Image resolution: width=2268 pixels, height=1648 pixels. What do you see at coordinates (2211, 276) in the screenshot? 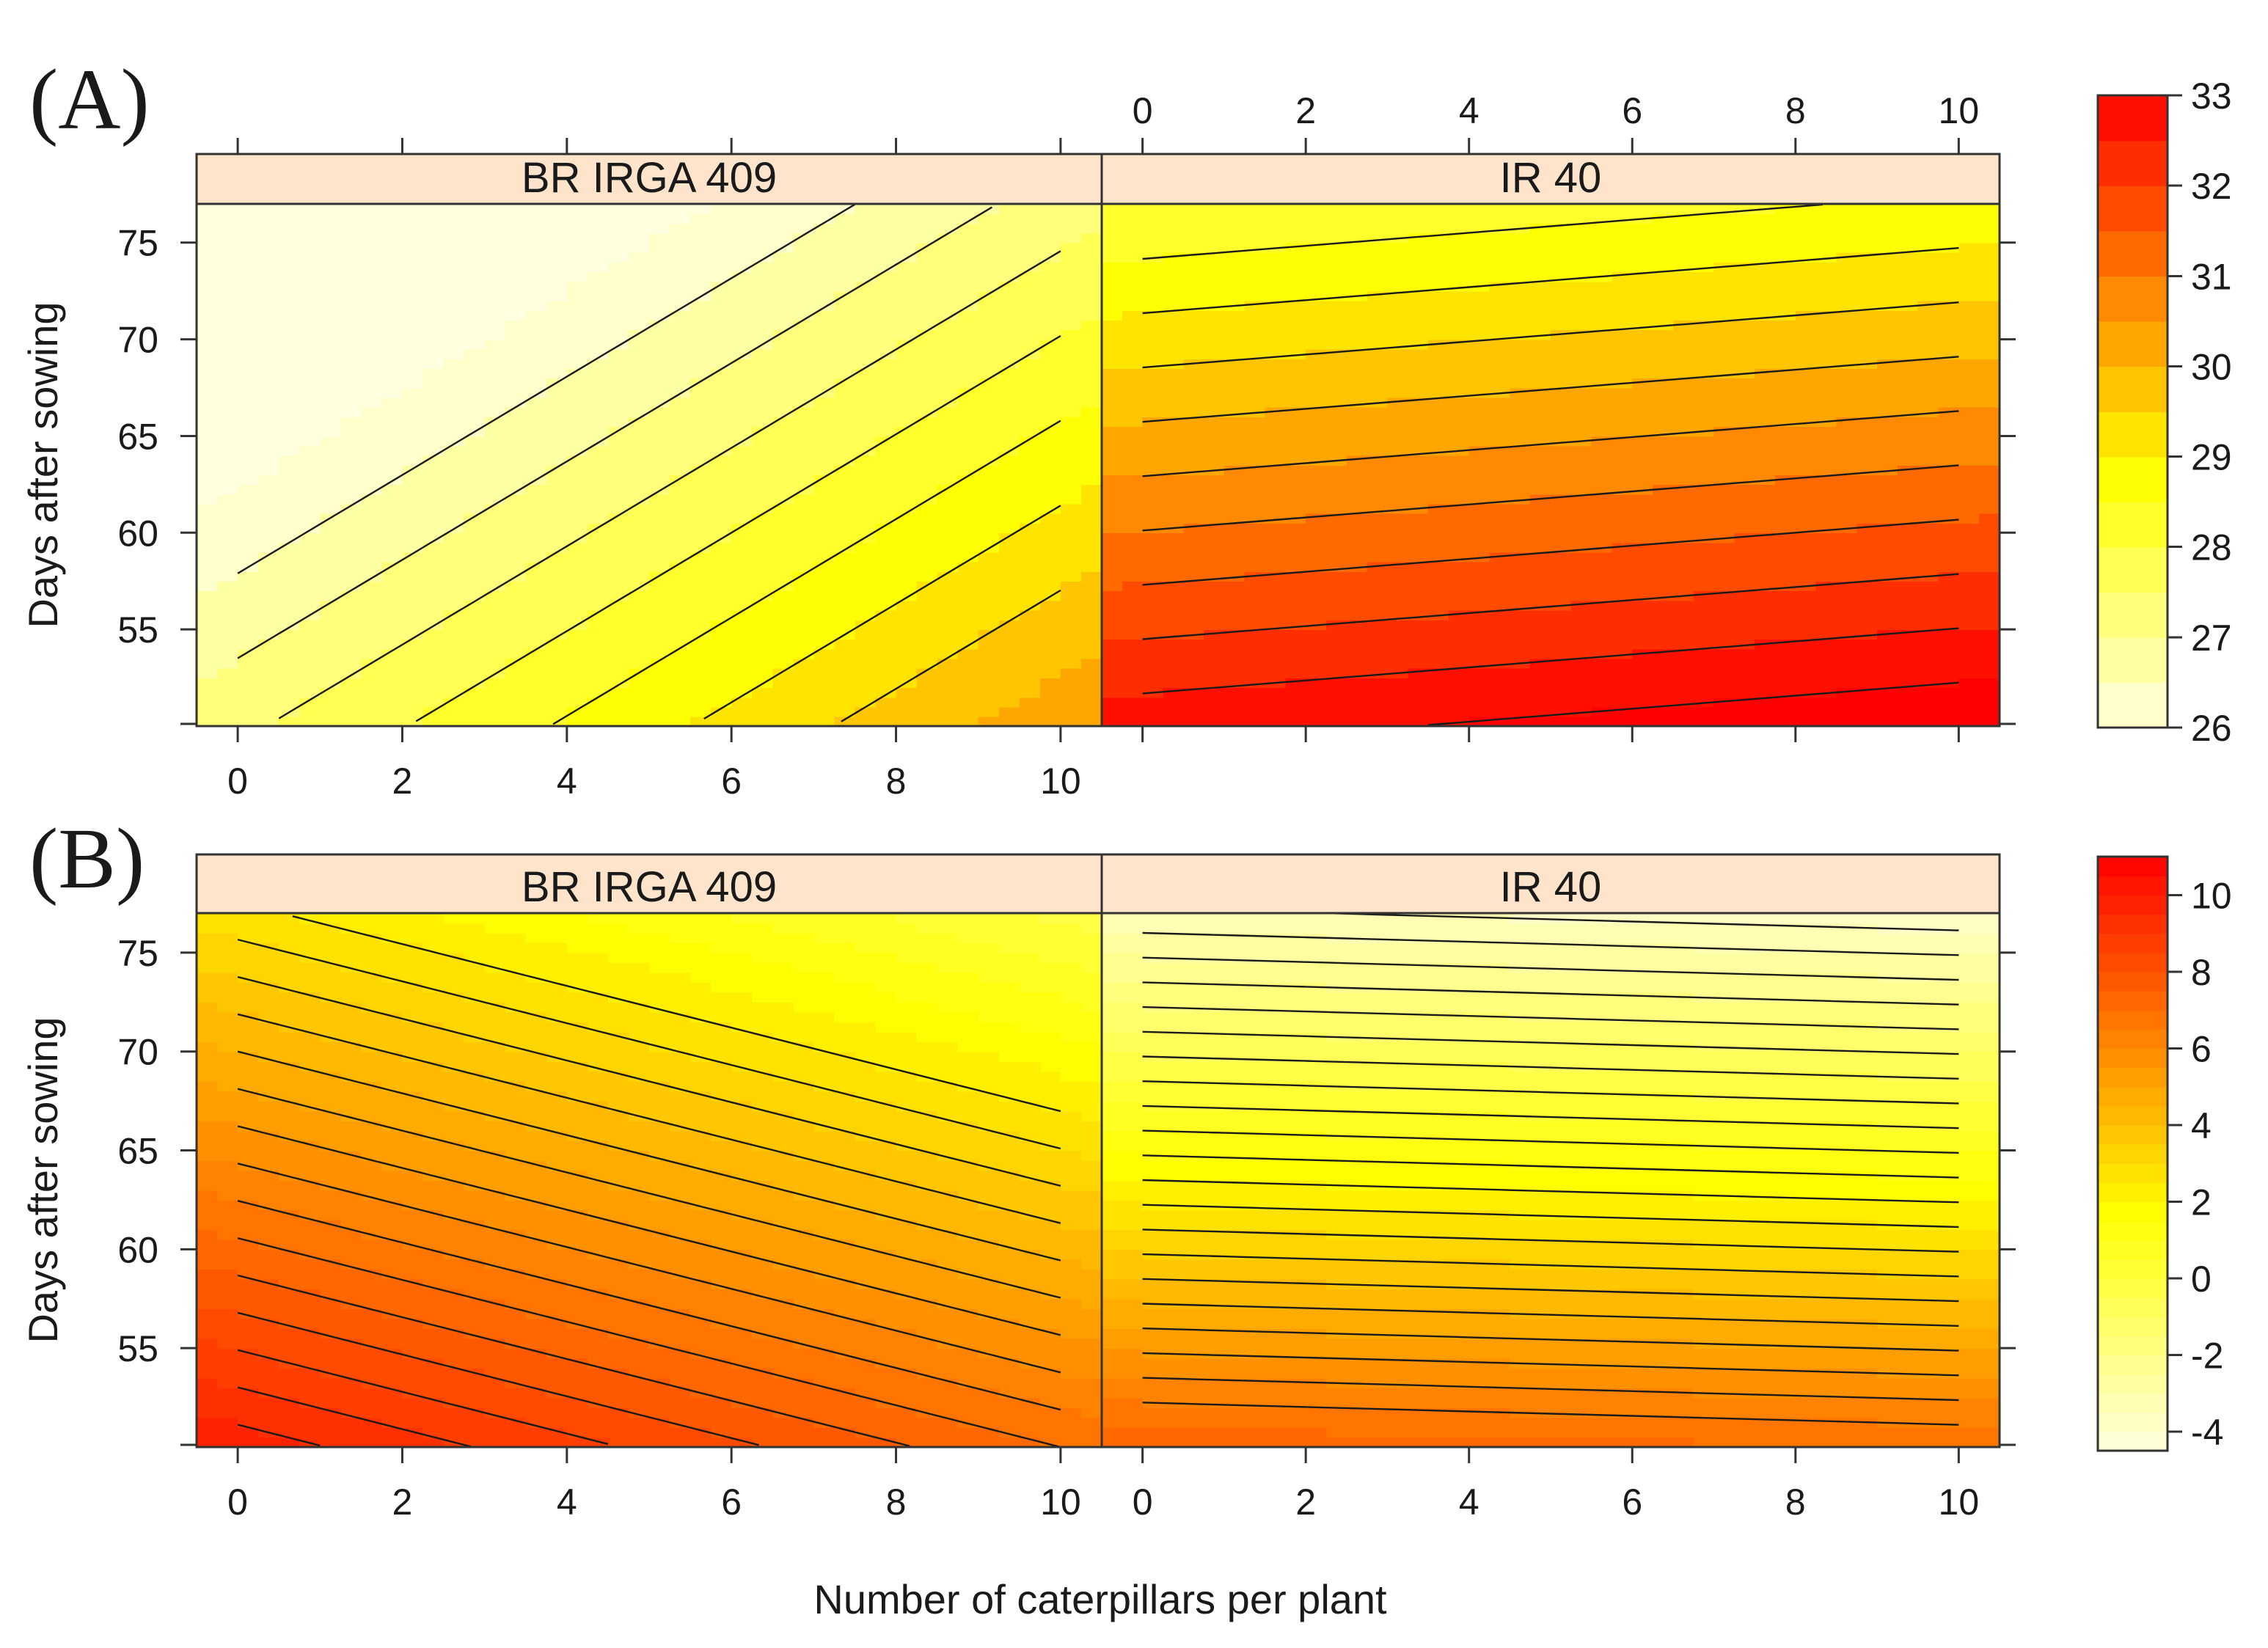
I see `colorkey-tick-label: 31` at bounding box center [2211, 276].